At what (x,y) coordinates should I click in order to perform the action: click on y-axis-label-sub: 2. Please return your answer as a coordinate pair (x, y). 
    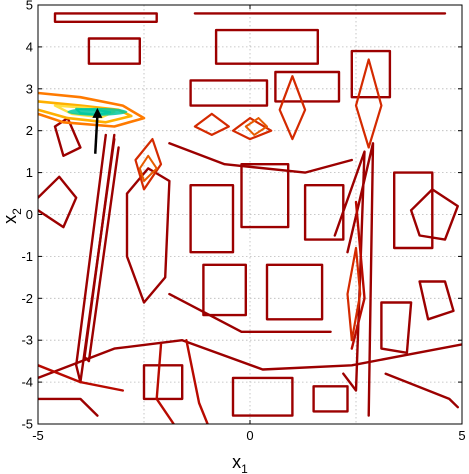
    Looking at the image, I should click on (17, 211).